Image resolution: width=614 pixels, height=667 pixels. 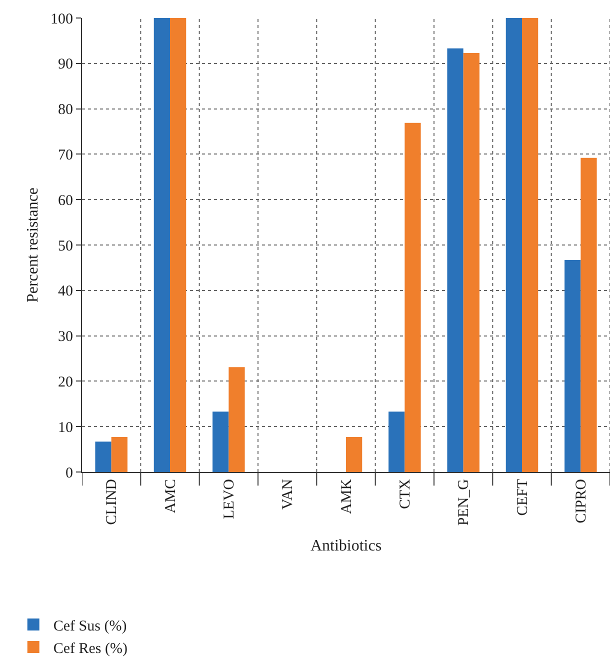 I want to click on x-axis-title: Antibiotics, so click(x=346, y=545).